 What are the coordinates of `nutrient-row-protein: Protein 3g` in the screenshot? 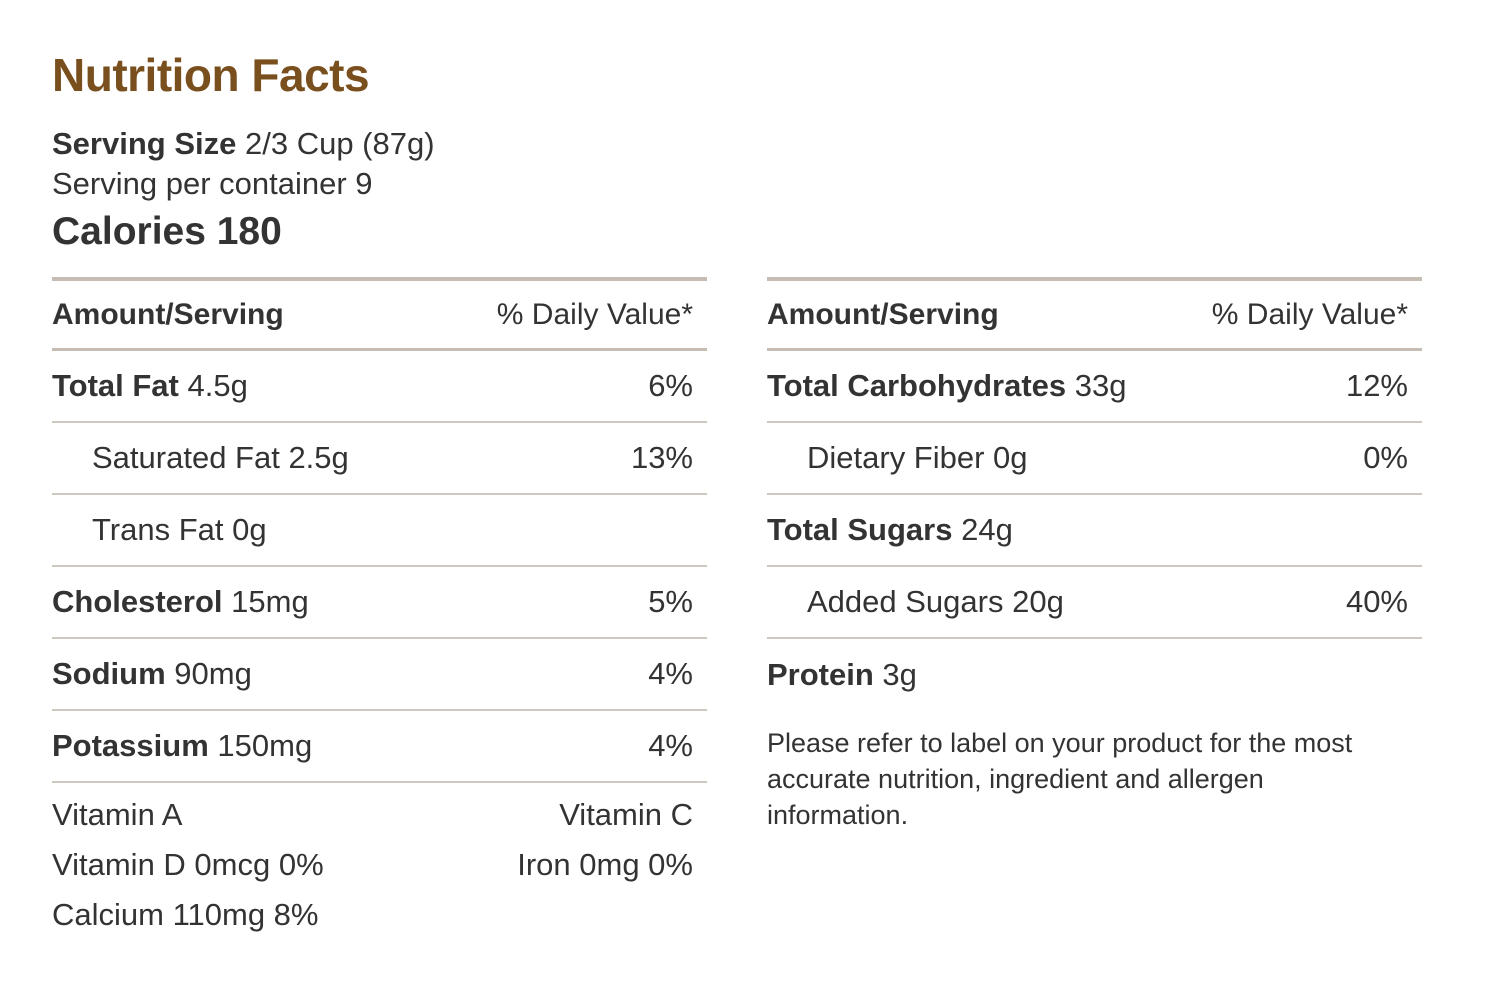 It's located at (1094, 675).